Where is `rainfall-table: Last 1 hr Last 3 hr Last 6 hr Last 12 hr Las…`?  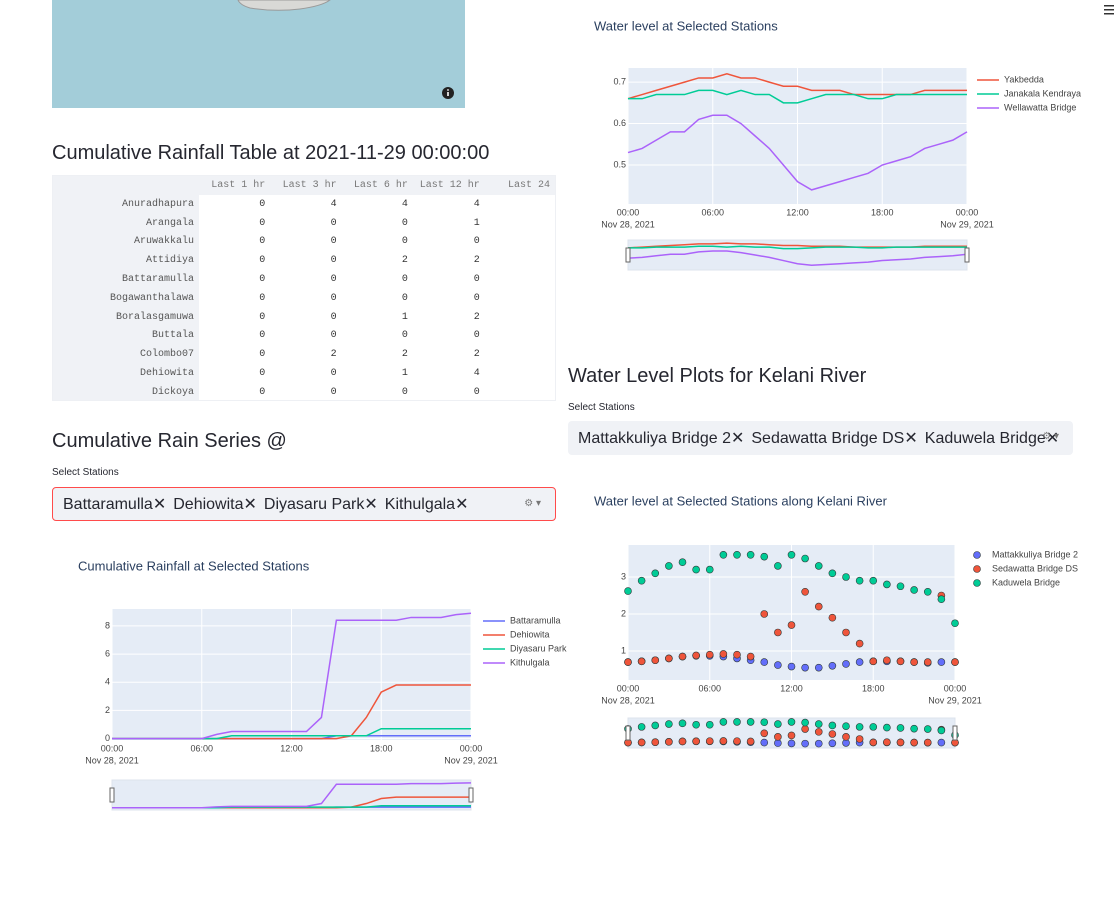 rainfall-table: Last 1 hr Last 3 hr Last 6 hr Last 12 hr Las… is located at coordinates (304, 288).